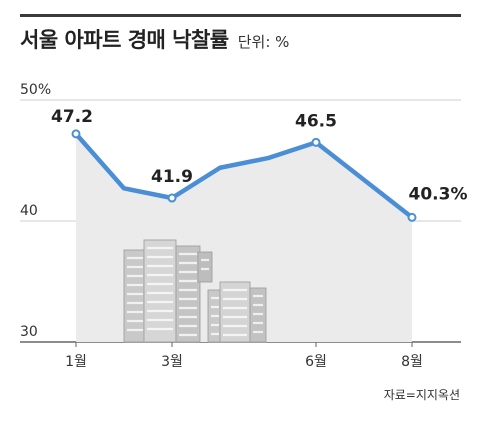 This screenshot has height=427, width=480. I want to click on data-label: 46.5, so click(316, 121).